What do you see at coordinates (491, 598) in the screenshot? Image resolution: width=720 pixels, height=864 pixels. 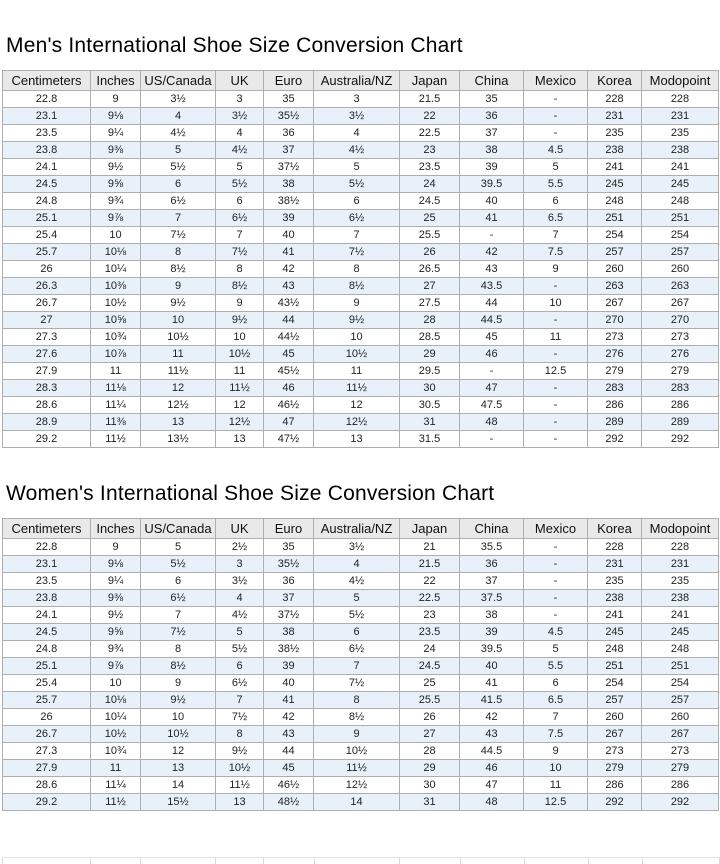 I see `table-cell: 37.5` at bounding box center [491, 598].